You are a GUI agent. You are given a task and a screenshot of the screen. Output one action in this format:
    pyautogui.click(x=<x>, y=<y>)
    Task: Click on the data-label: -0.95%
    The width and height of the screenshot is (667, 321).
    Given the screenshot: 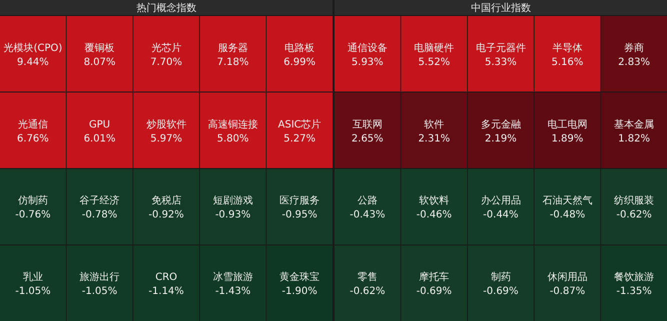 What is the action you would take?
    pyautogui.click(x=300, y=215)
    